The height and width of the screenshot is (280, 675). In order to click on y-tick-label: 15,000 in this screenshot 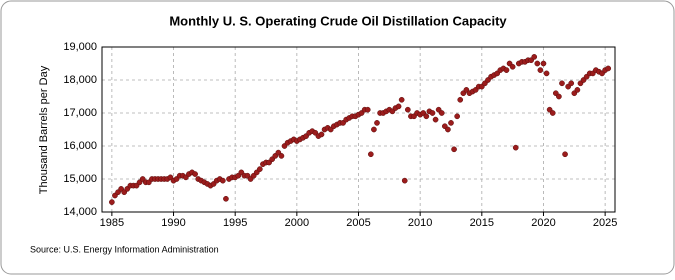, I will do `click(80, 179)`.